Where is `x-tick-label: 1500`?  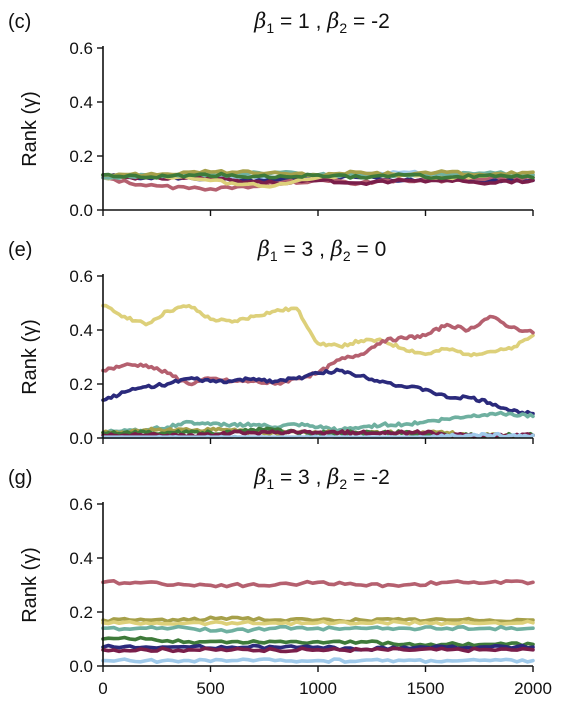 x-tick-label: 1500 is located at coordinates (426, 688).